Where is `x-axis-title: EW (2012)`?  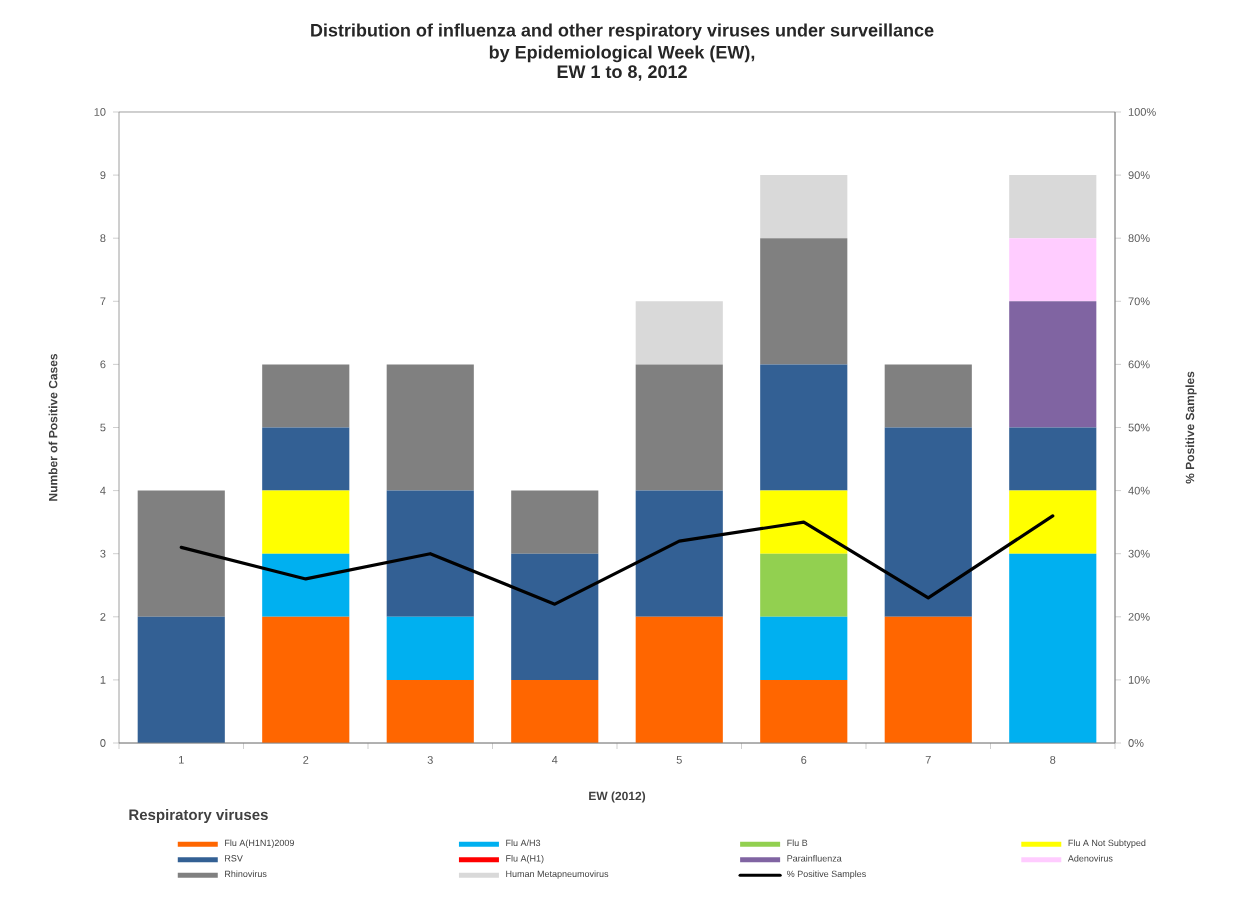 x-axis-title: EW (2012) is located at coordinates (617, 797).